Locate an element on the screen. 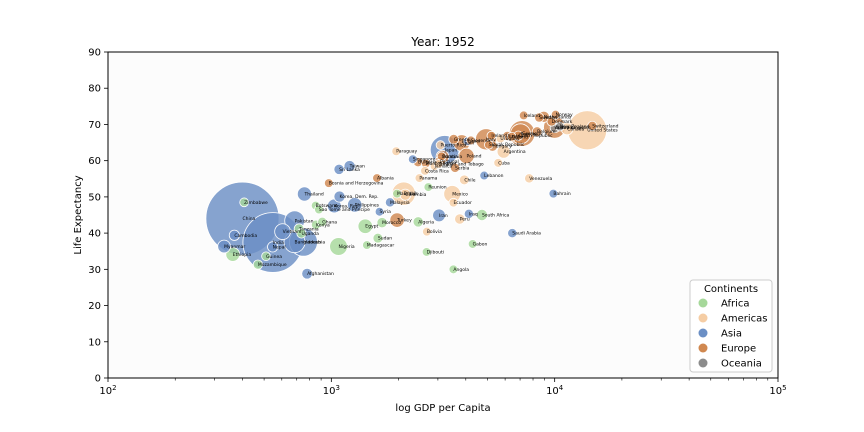 This screenshot has height=432, width=864. legend-label-americas: Americas is located at coordinates (744, 319).